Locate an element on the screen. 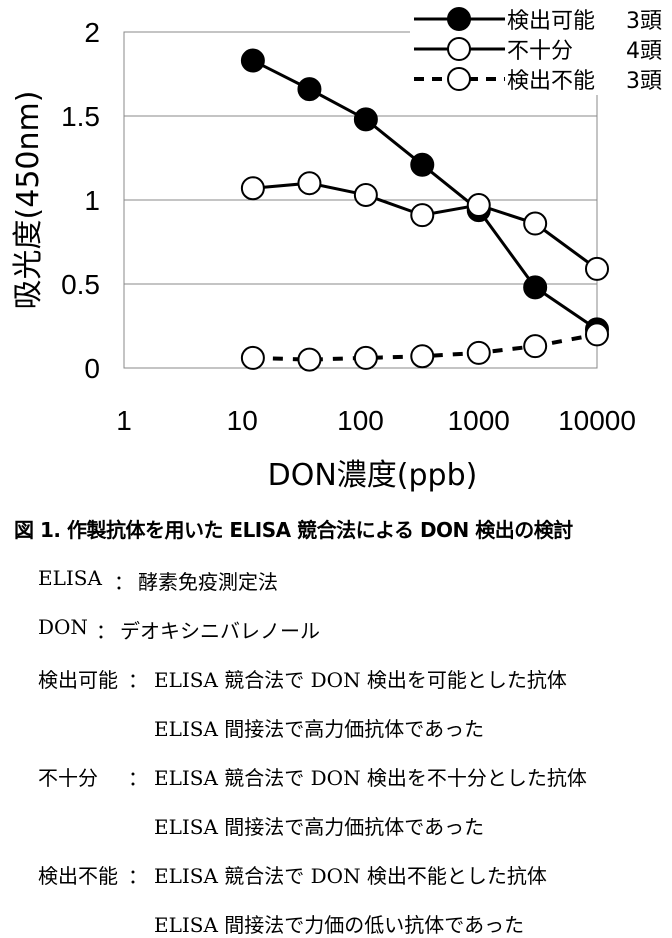 The image size is (672, 938). y-tick-label-0: 0 is located at coordinates (92, 368).